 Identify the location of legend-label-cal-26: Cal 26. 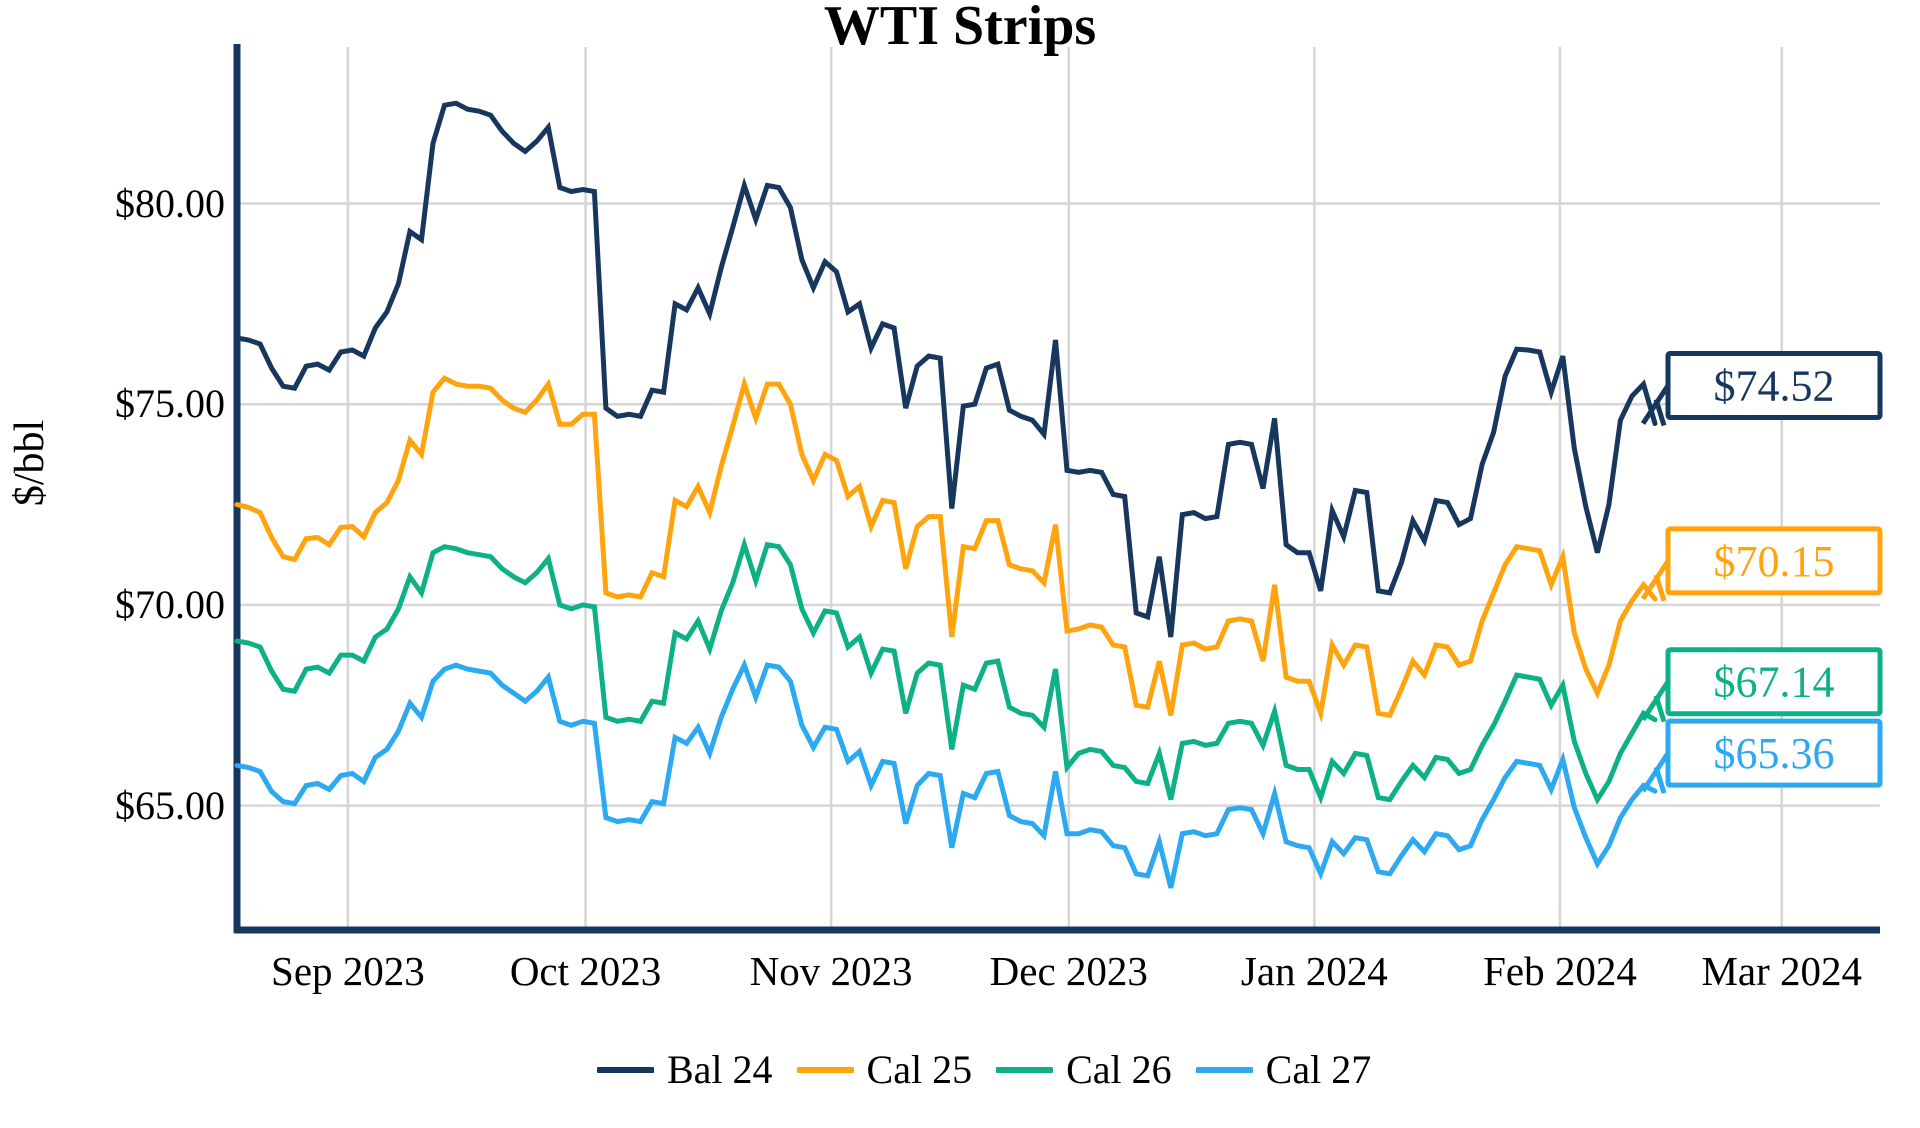
(1119, 1069).